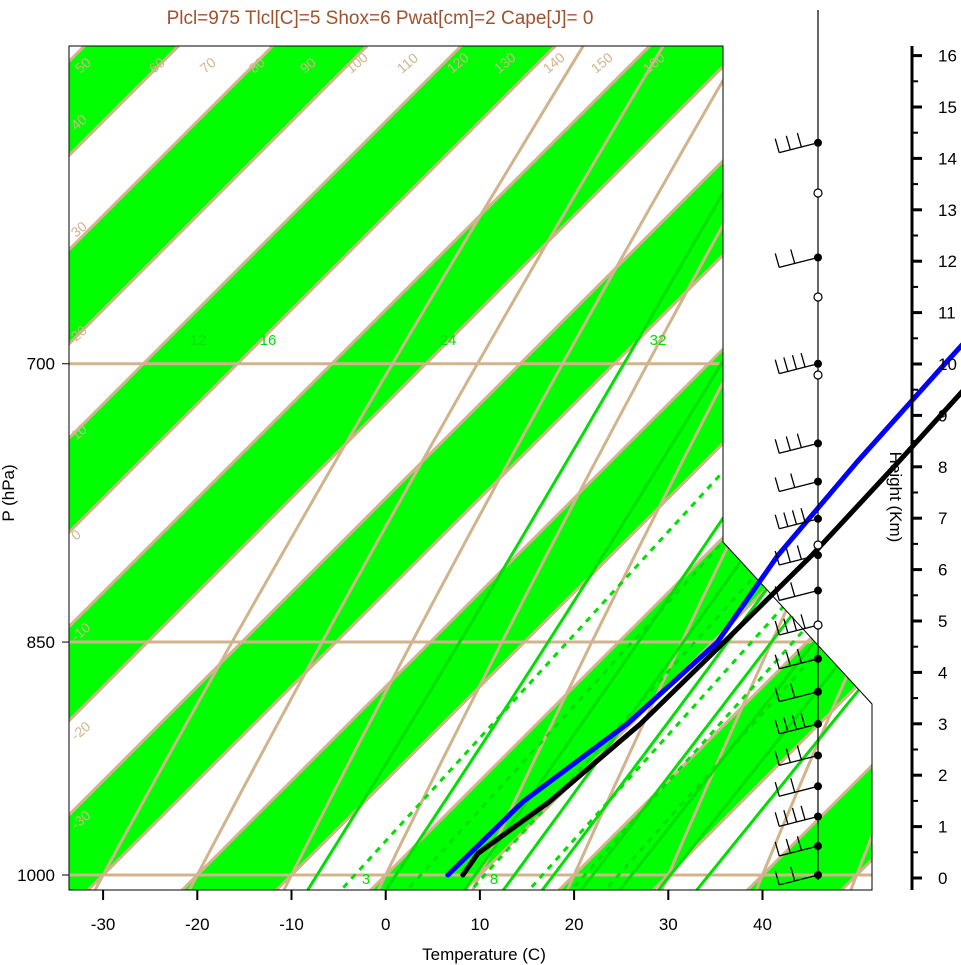 The image size is (961, 965). I want to click on x-axis: -30 -20 -10 0 10 20 30 40, so click(470, 911).